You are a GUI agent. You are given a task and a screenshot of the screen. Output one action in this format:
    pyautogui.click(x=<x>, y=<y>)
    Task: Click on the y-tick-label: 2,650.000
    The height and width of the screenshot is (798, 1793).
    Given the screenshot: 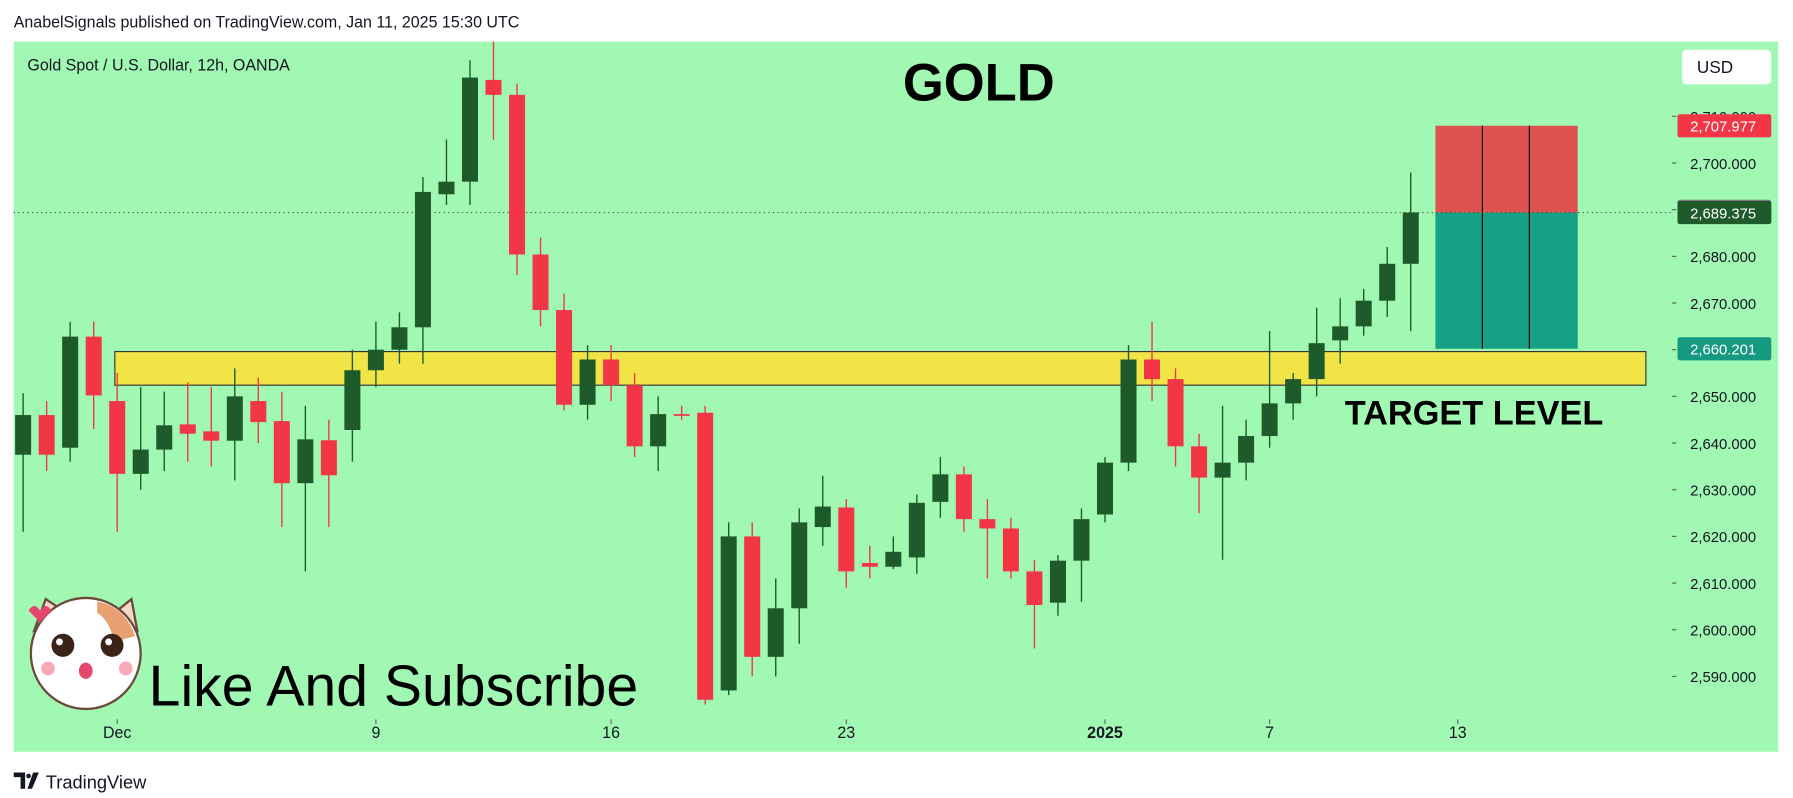 What is the action you would take?
    pyautogui.click(x=1723, y=397)
    